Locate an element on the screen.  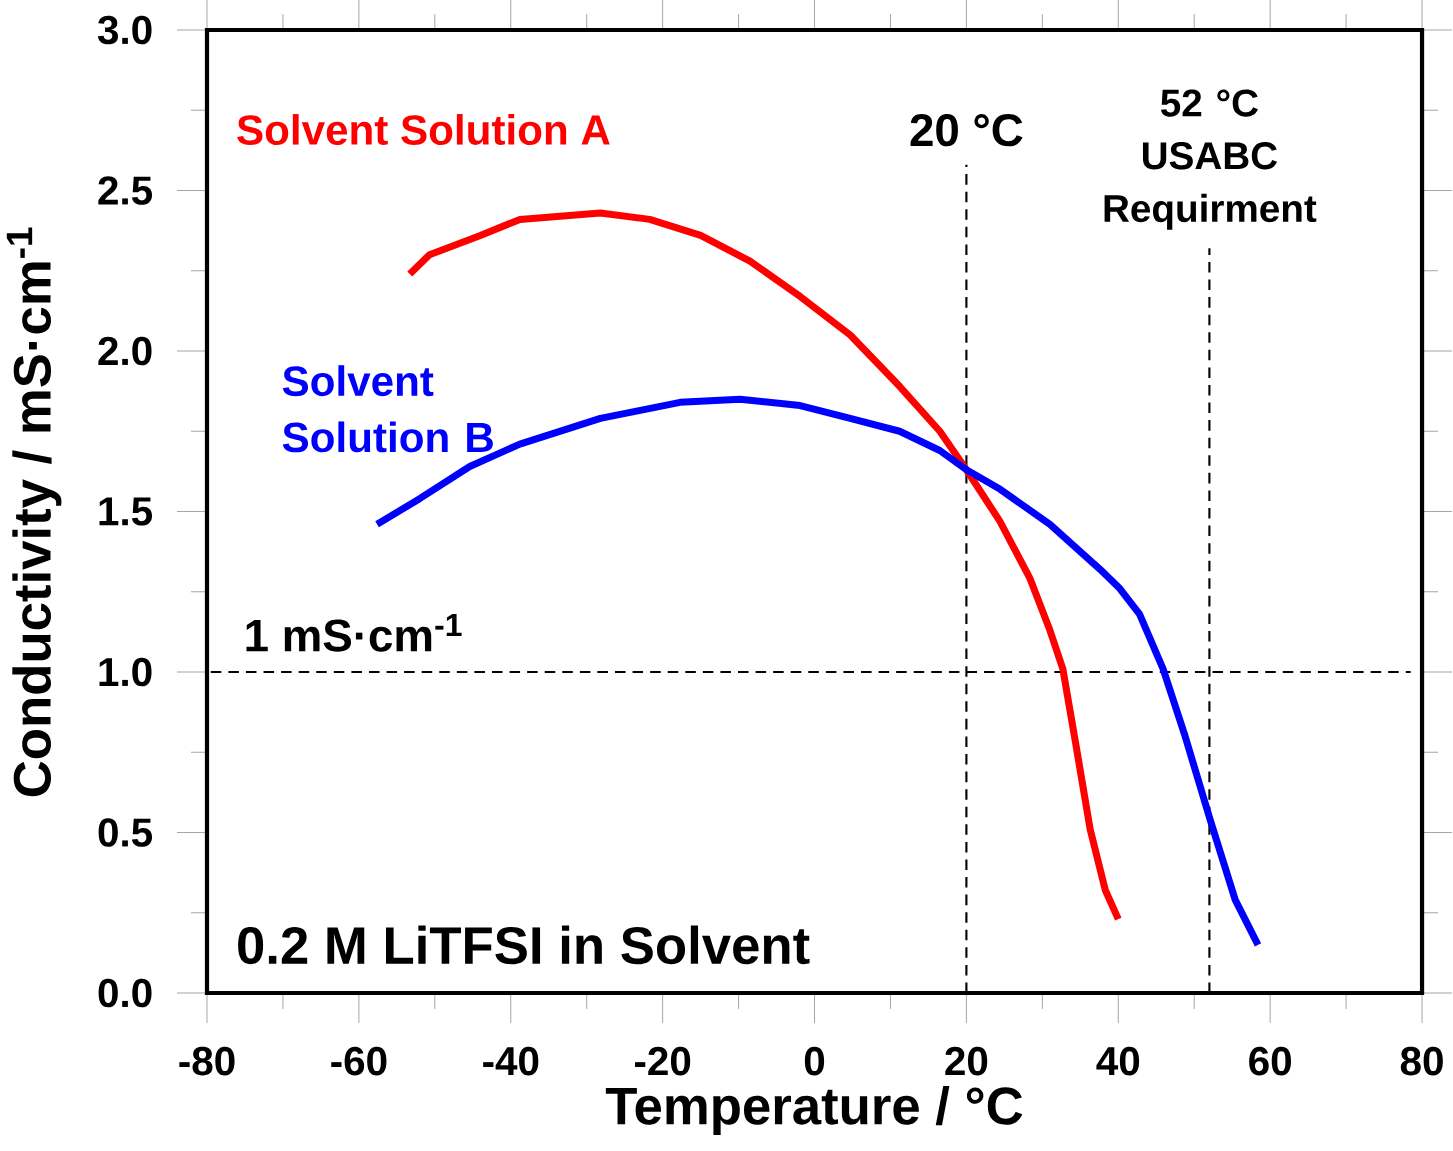
ref-line-label: 20 °C is located at coordinates (966, 130).